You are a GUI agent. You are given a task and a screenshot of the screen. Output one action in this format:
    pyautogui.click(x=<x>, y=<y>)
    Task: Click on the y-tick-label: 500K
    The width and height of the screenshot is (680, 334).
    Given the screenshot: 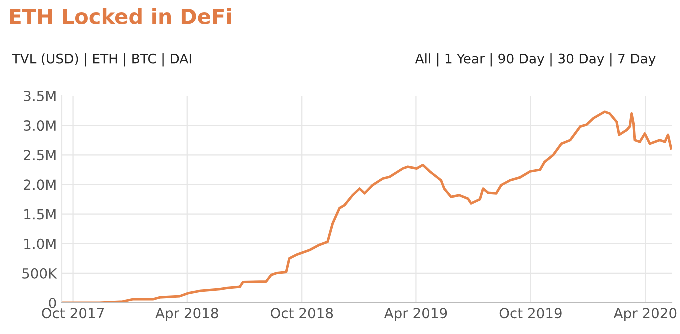 What is the action you would take?
    pyautogui.click(x=40, y=273)
    